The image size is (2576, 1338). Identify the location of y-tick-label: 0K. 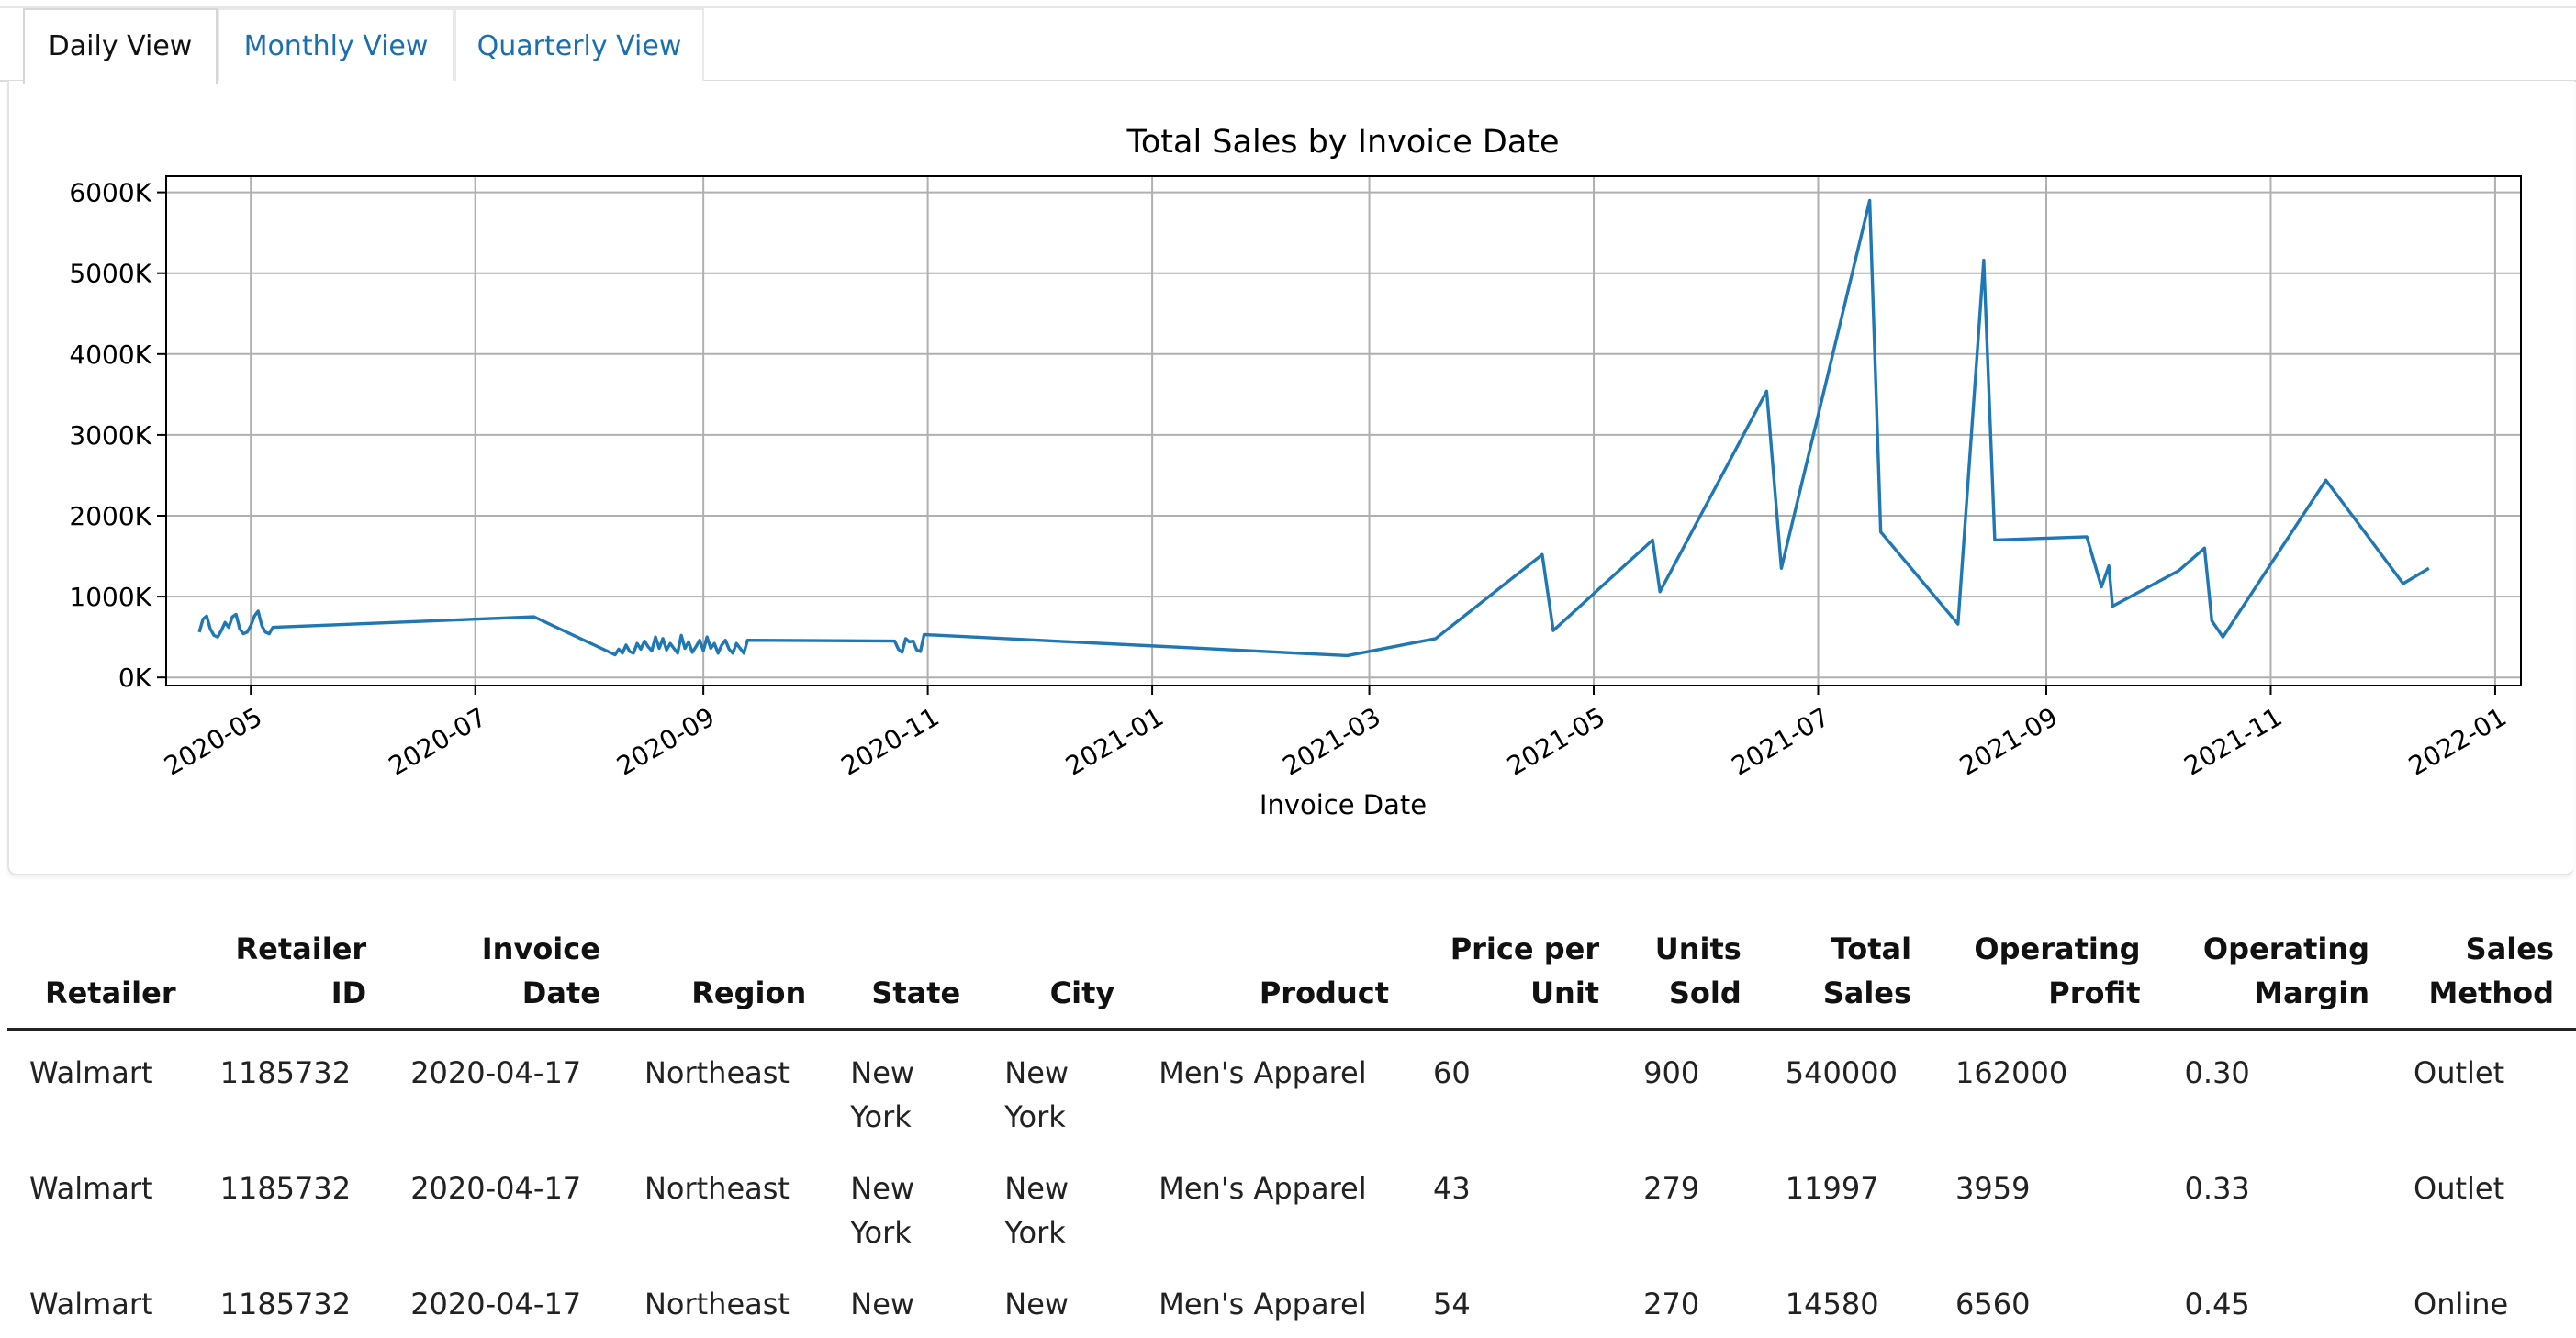
(135, 678).